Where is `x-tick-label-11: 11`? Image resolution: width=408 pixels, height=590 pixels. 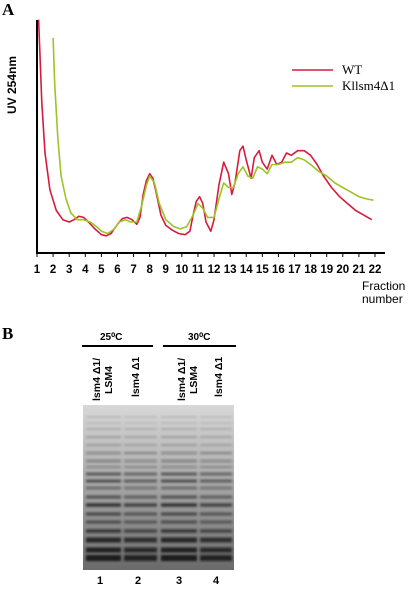 x-tick-label-11: 11 is located at coordinates (198, 270).